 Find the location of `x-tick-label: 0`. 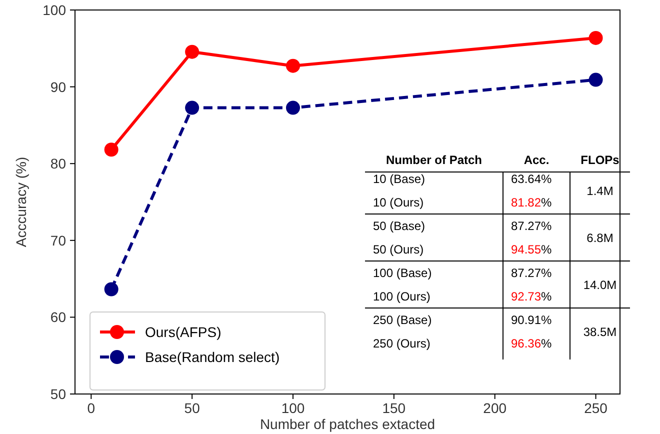

x-tick-label: 0 is located at coordinates (91, 408).